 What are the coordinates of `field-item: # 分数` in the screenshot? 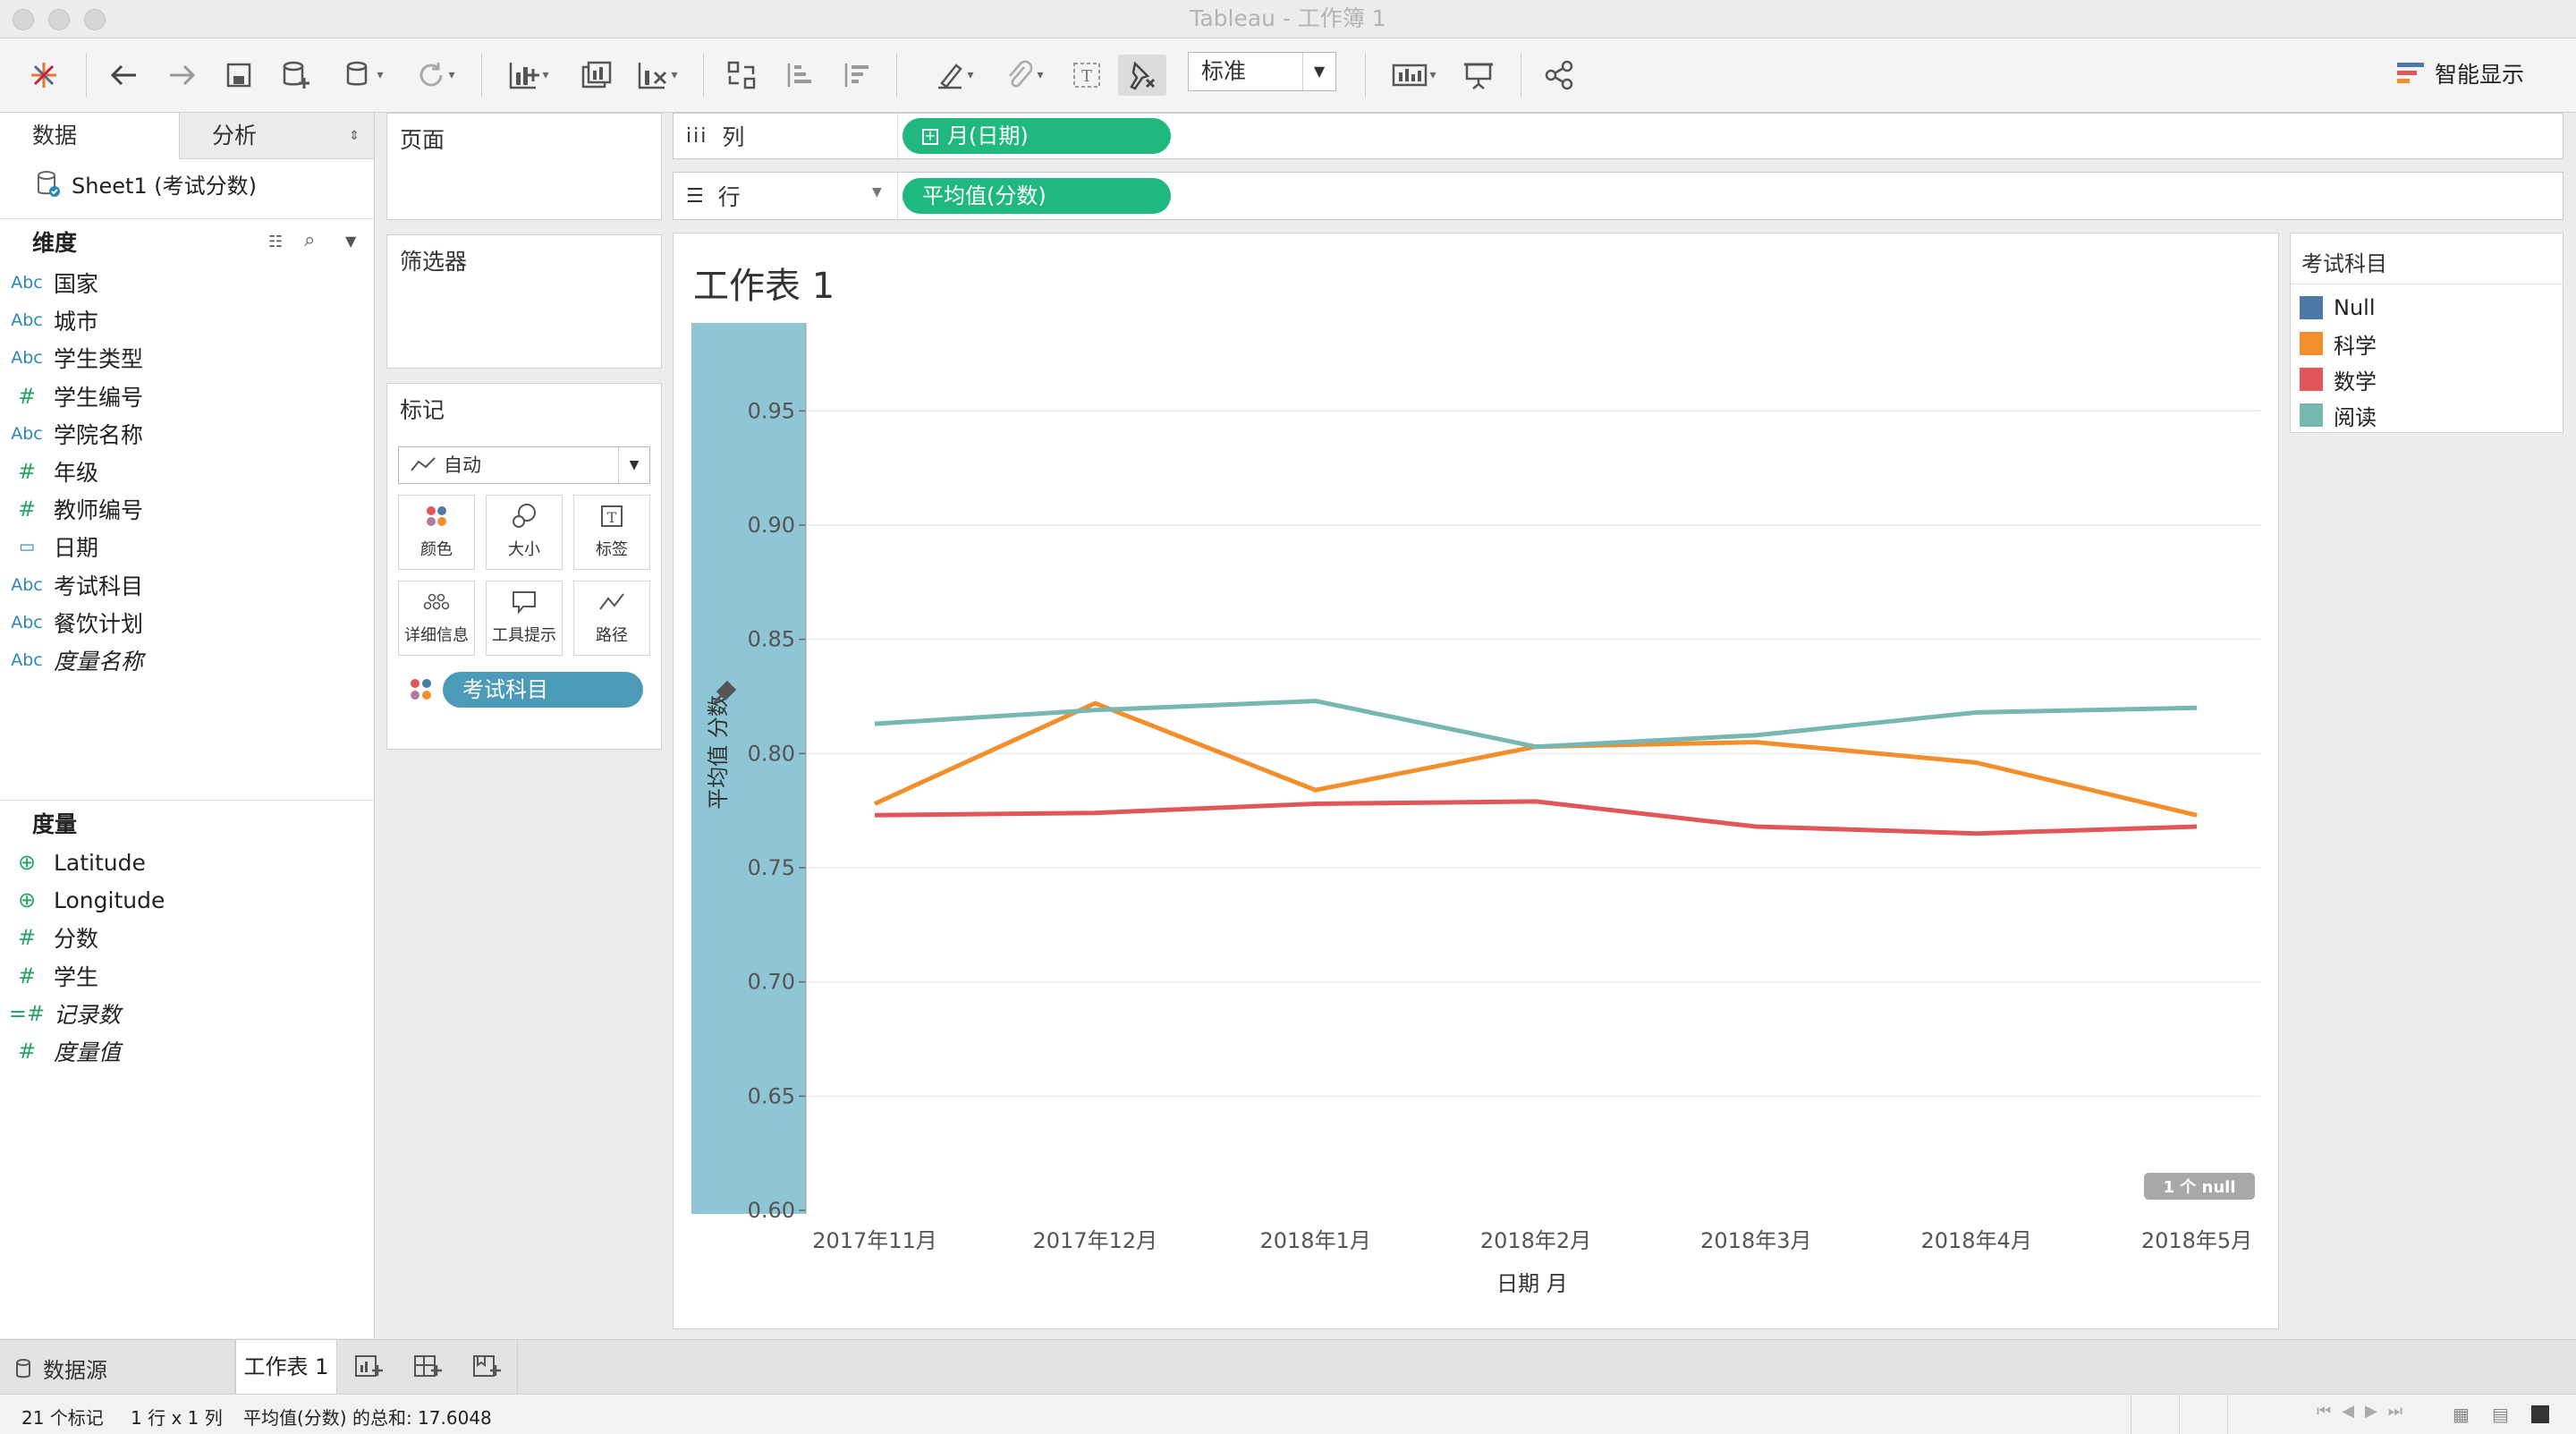 It's located at (49, 937).